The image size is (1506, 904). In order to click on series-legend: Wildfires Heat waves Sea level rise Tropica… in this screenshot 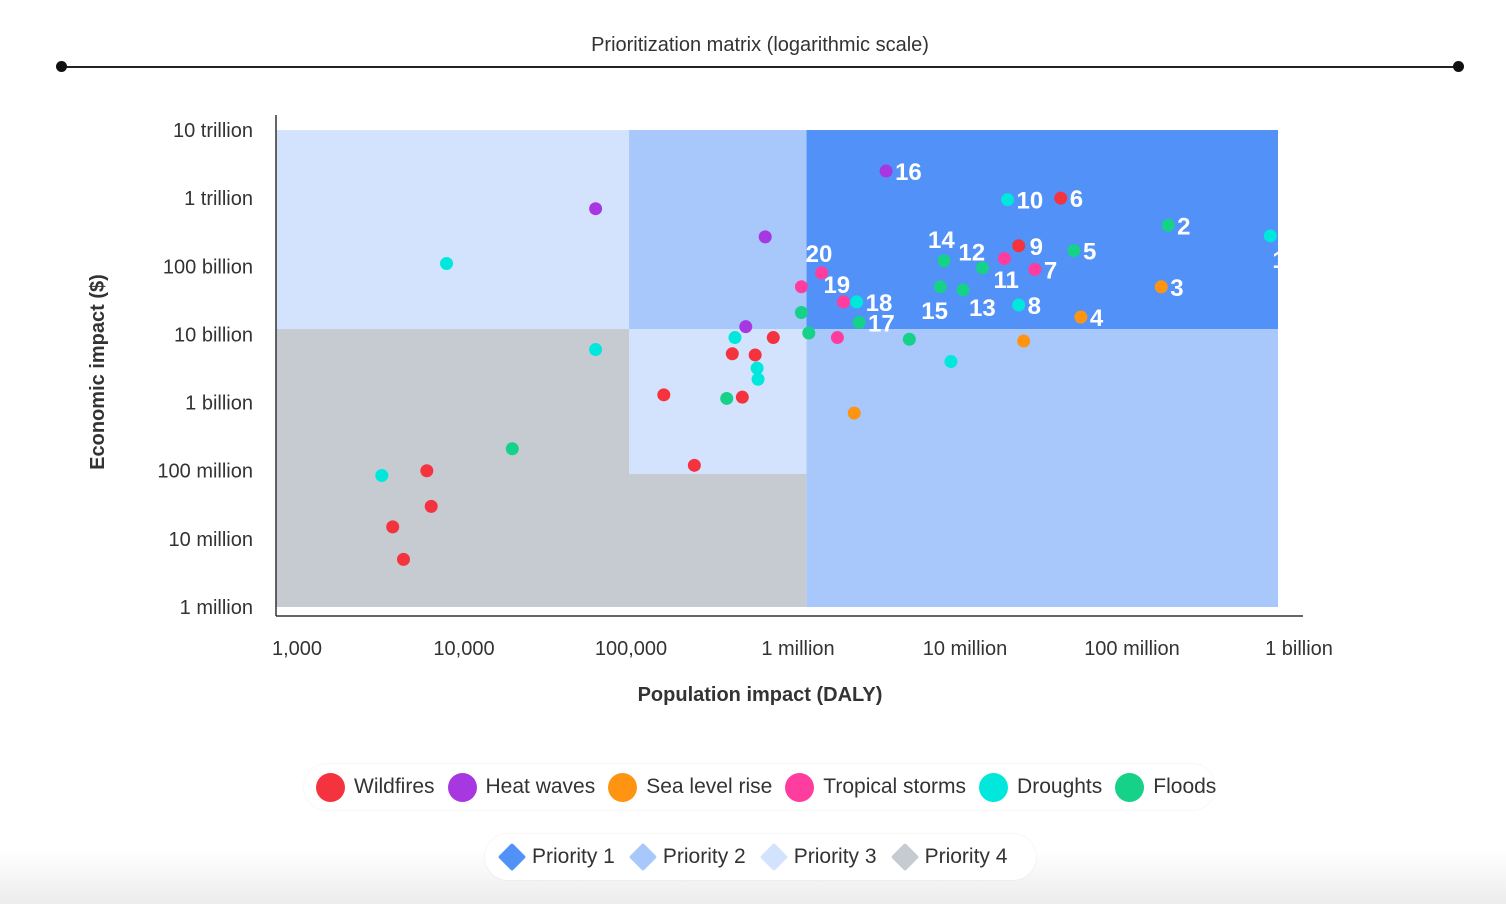, I will do `click(760, 787)`.